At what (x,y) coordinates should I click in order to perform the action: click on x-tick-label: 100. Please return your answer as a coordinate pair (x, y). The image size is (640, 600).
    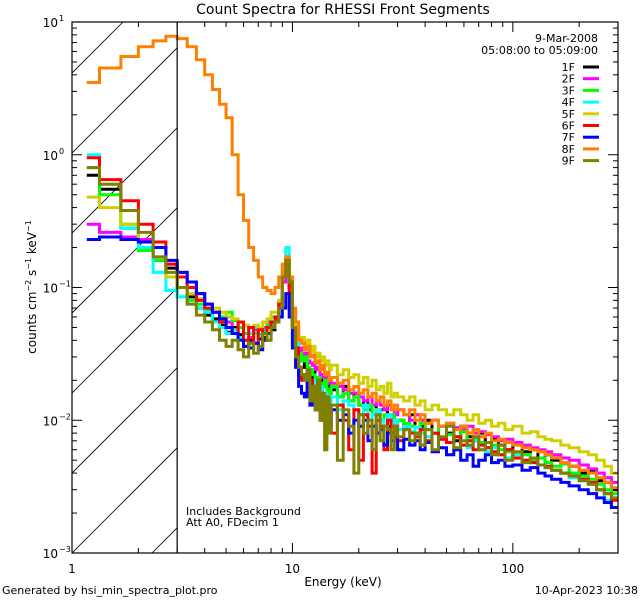
    Looking at the image, I should click on (512, 569).